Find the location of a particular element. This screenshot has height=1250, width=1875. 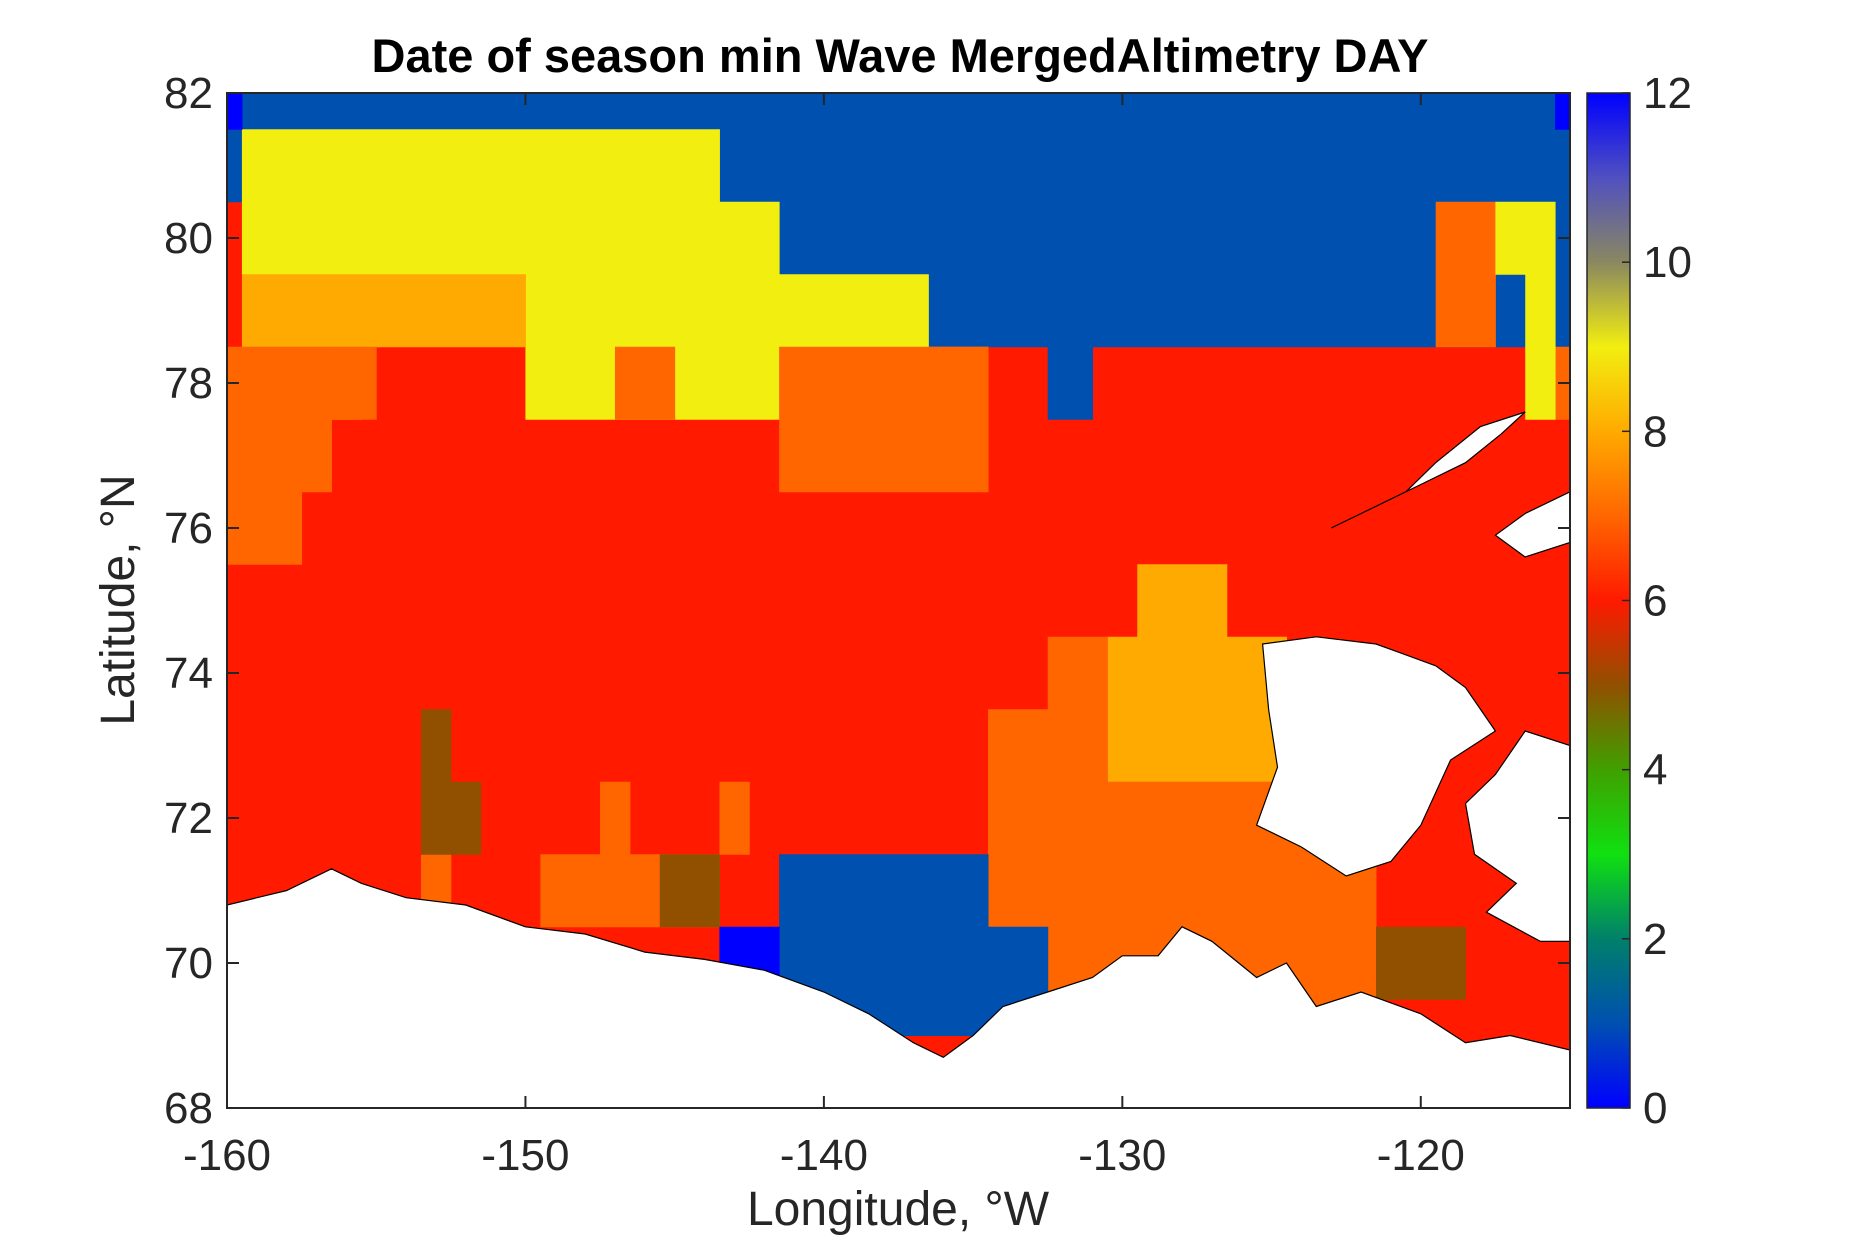

y-tick-label: 72 is located at coordinates (188, 818).